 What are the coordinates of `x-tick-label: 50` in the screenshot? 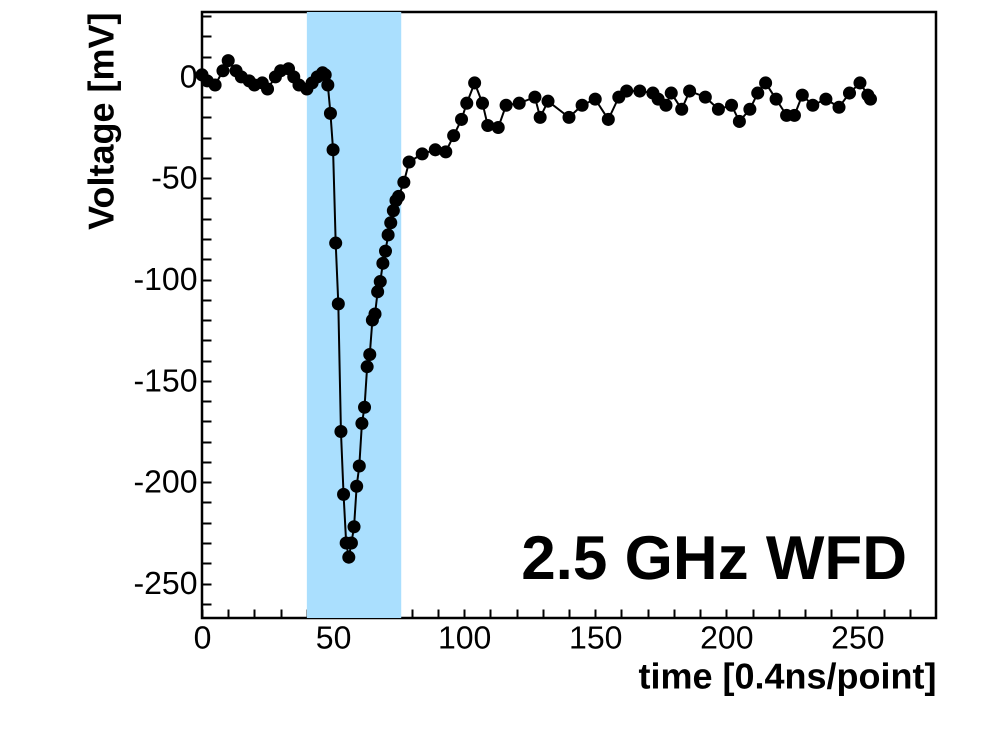 It's located at (334, 638).